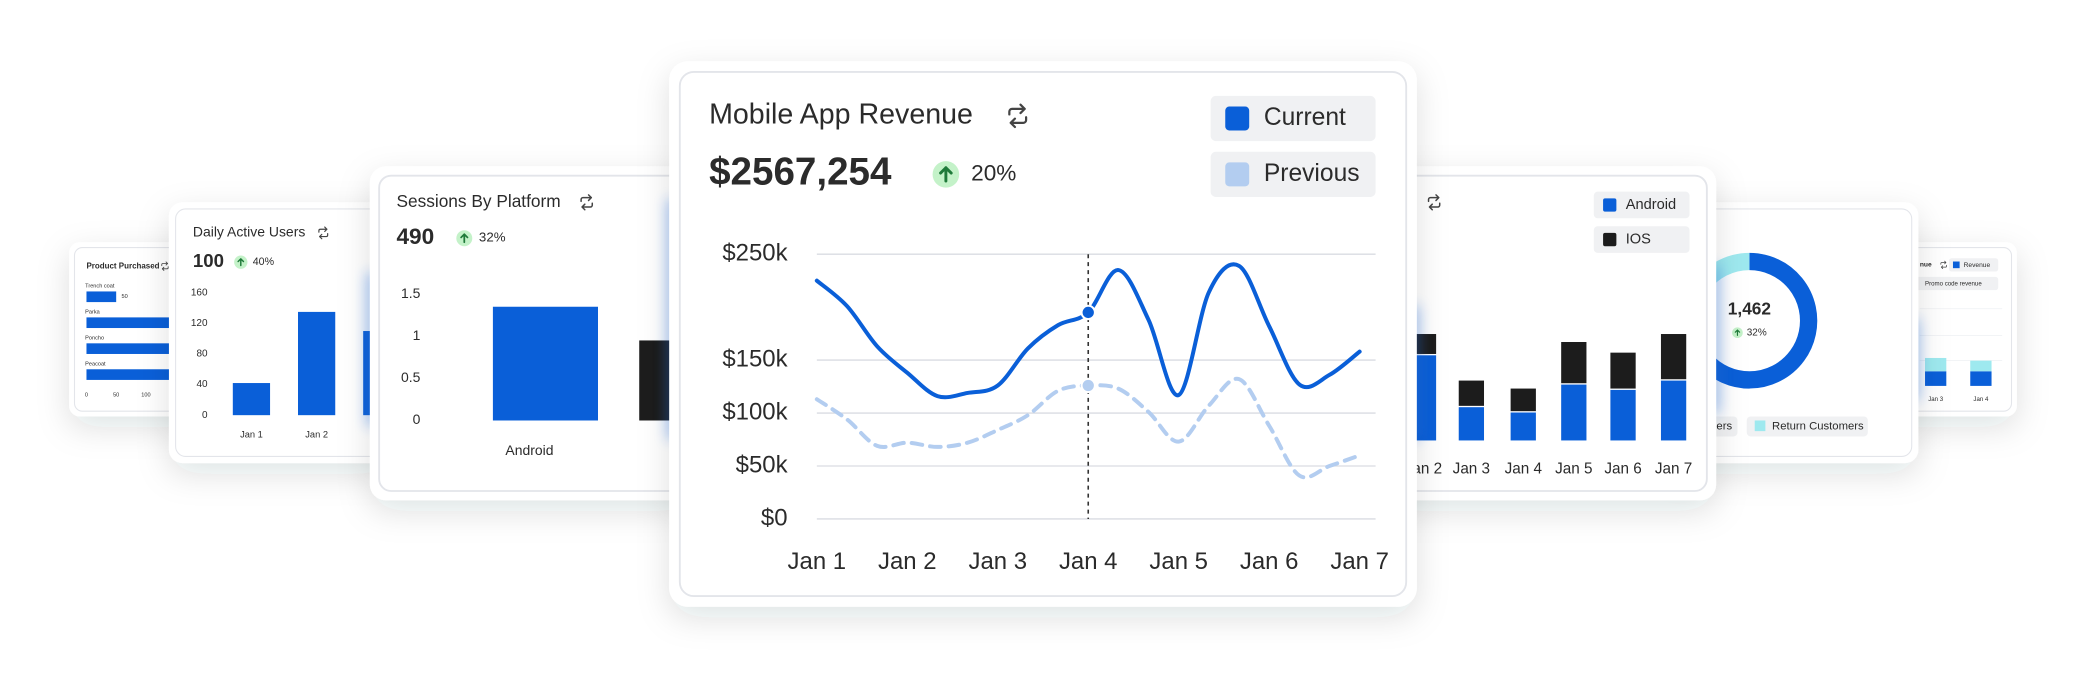 The height and width of the screenshot is (684, 2086). What do you see at coordinates (1977, 265) in the screenshot?
I see `legend-label: Revenue` at bounding box center [1977, 265].